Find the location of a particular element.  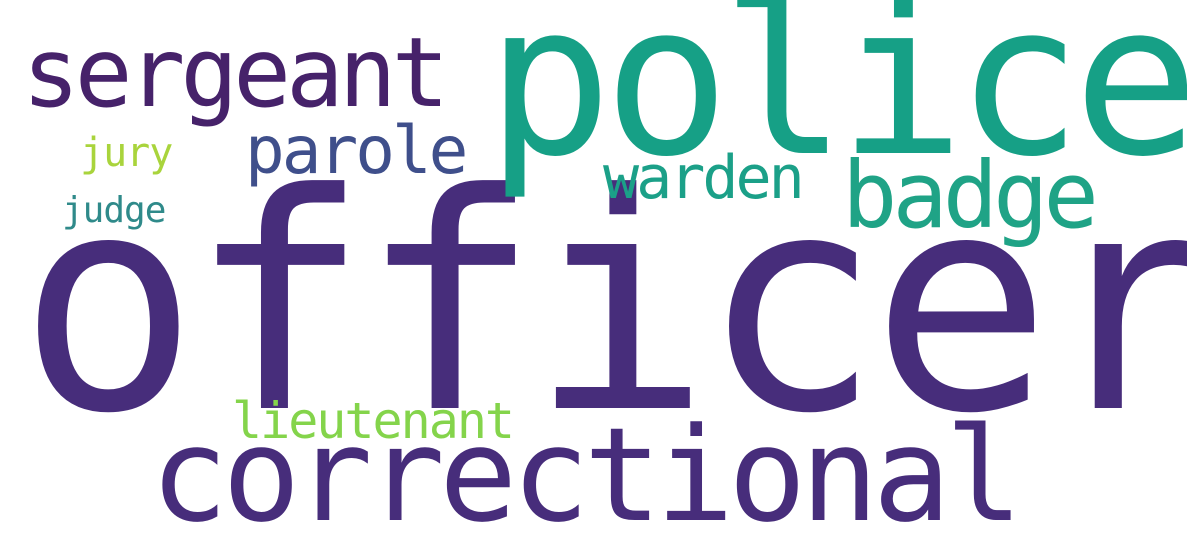

word-lieutenant: lieutenant is located at coordinates (373, 421).